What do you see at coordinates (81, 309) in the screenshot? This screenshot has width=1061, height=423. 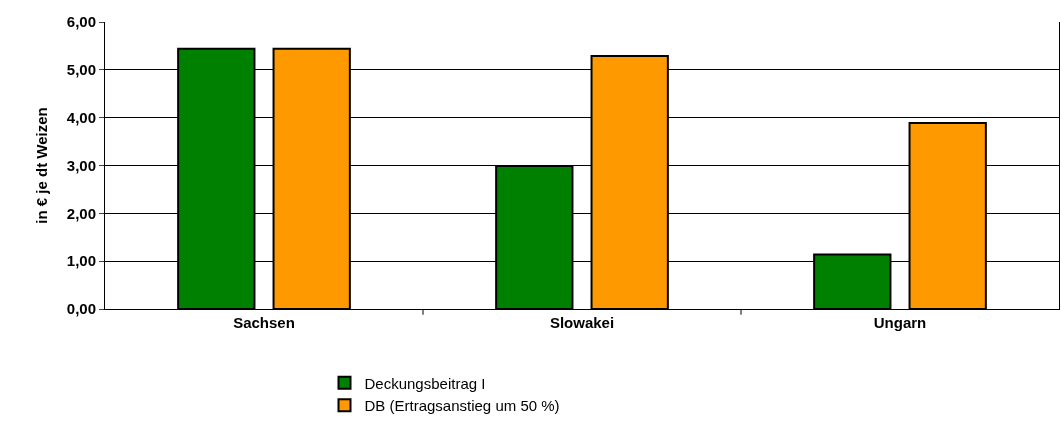 I see `y-tick-label: 0,00` at bounding box center [81, 309].